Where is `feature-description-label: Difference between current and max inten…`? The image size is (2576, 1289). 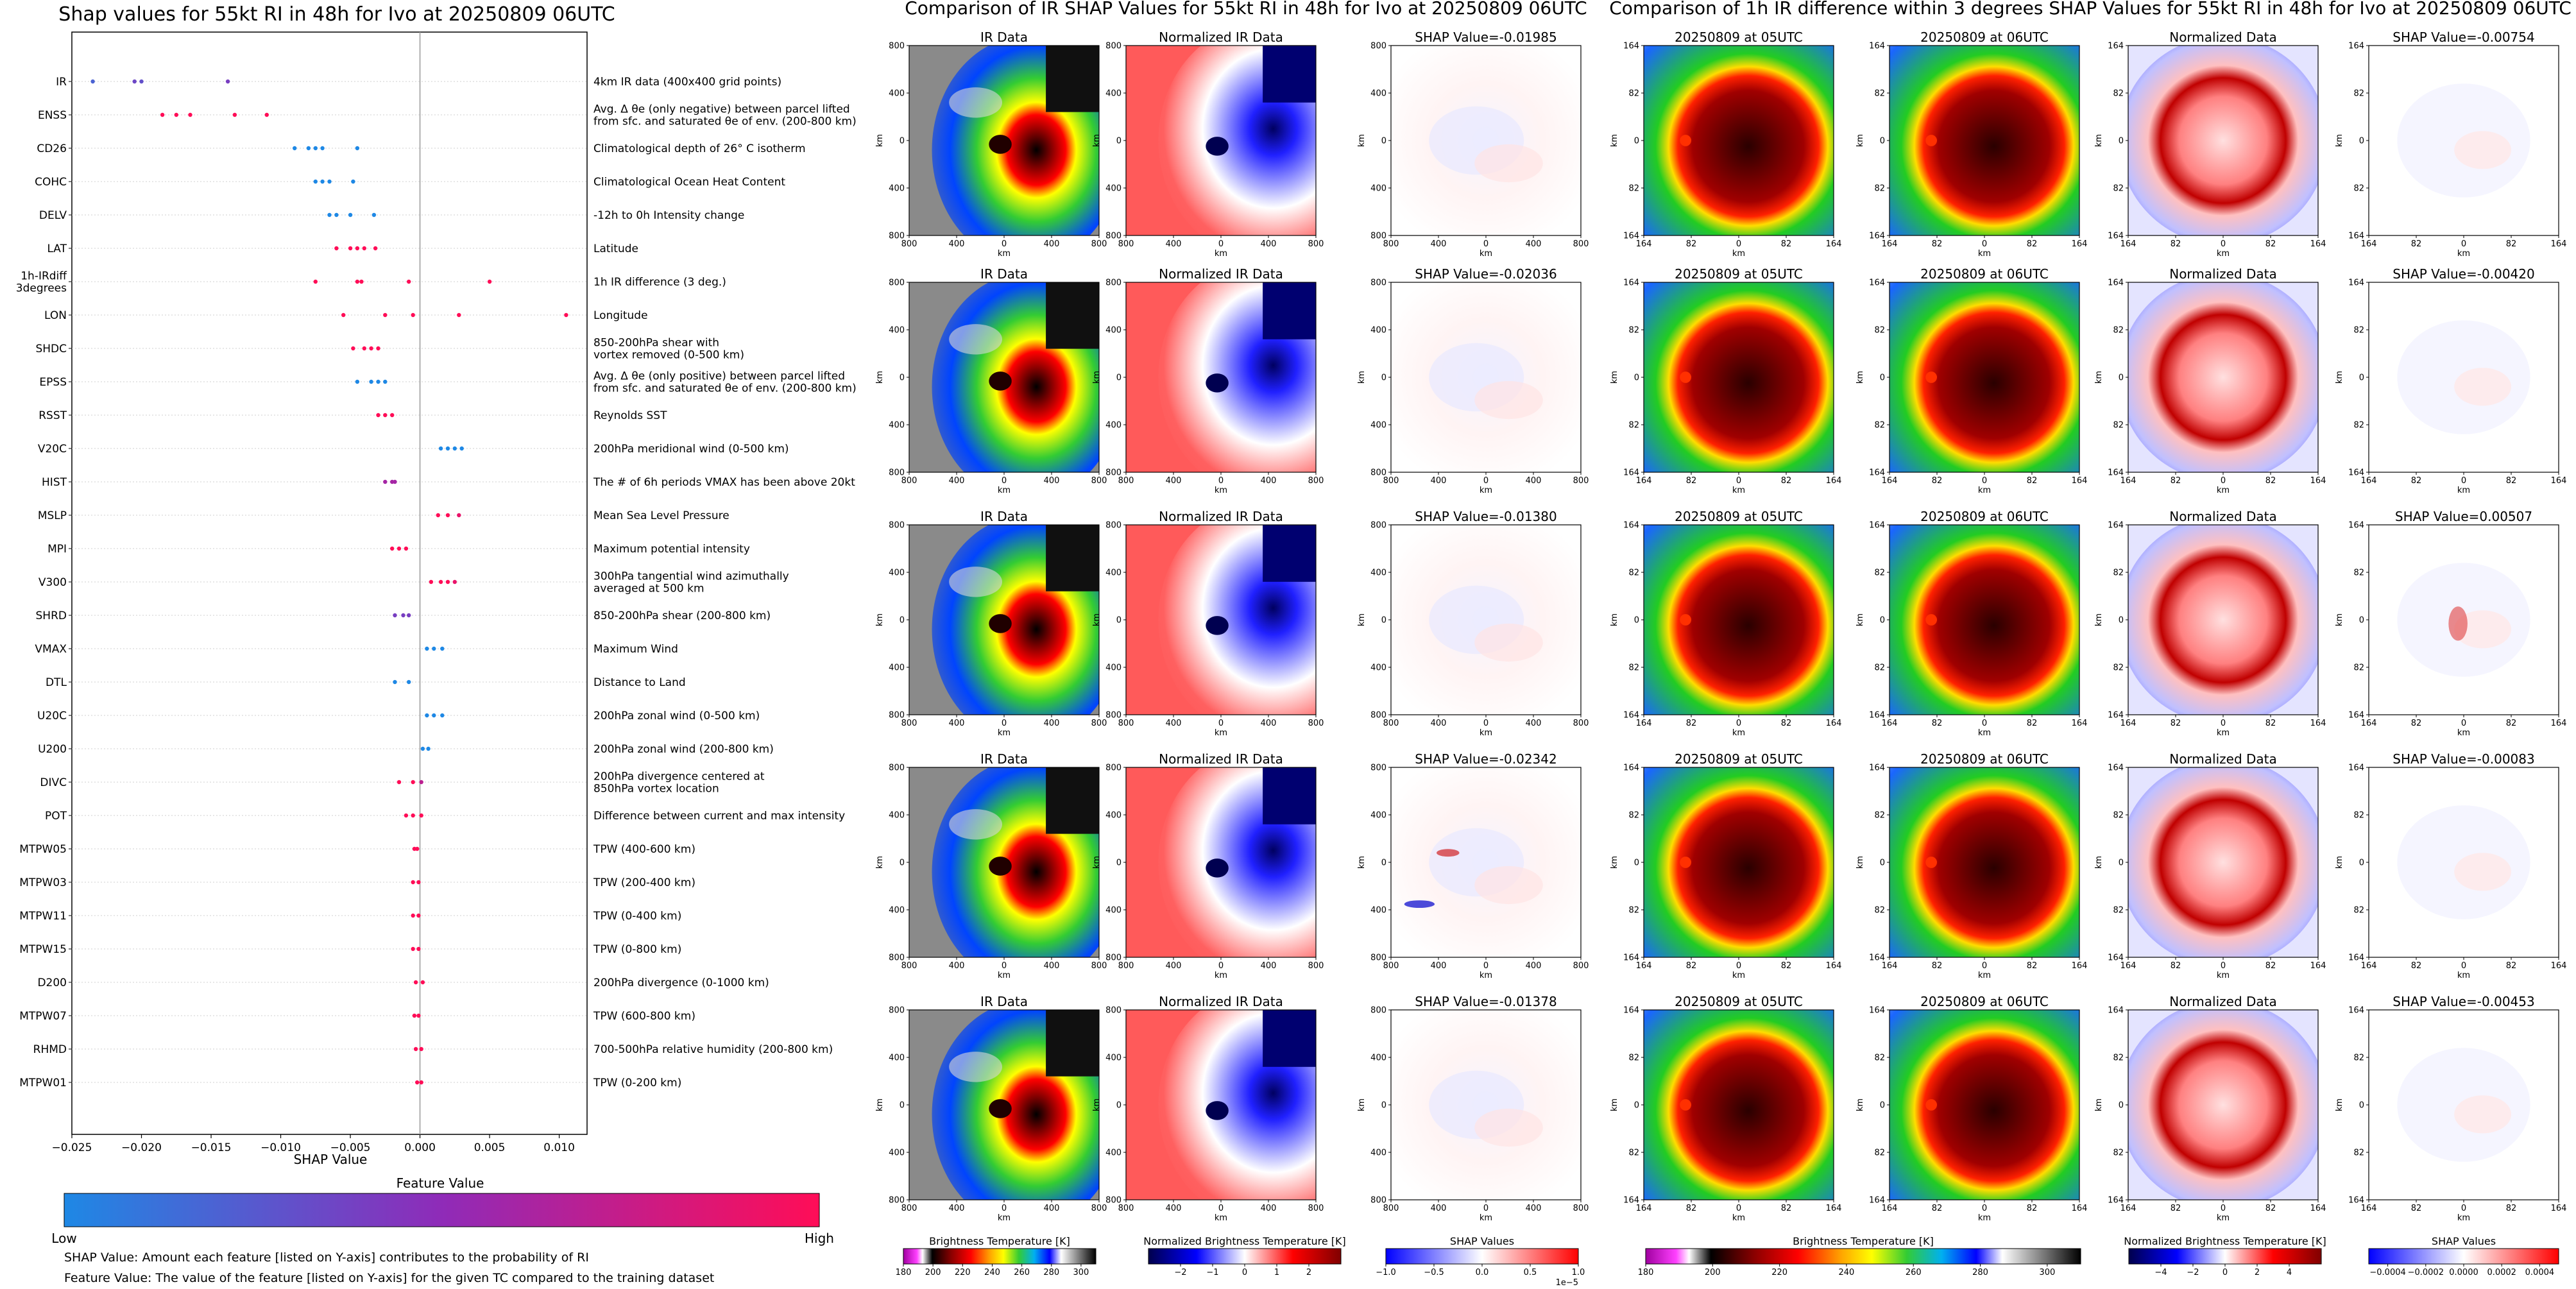 feature-description-label: Difference between current and max inten… is located at coordinates (719, 816).